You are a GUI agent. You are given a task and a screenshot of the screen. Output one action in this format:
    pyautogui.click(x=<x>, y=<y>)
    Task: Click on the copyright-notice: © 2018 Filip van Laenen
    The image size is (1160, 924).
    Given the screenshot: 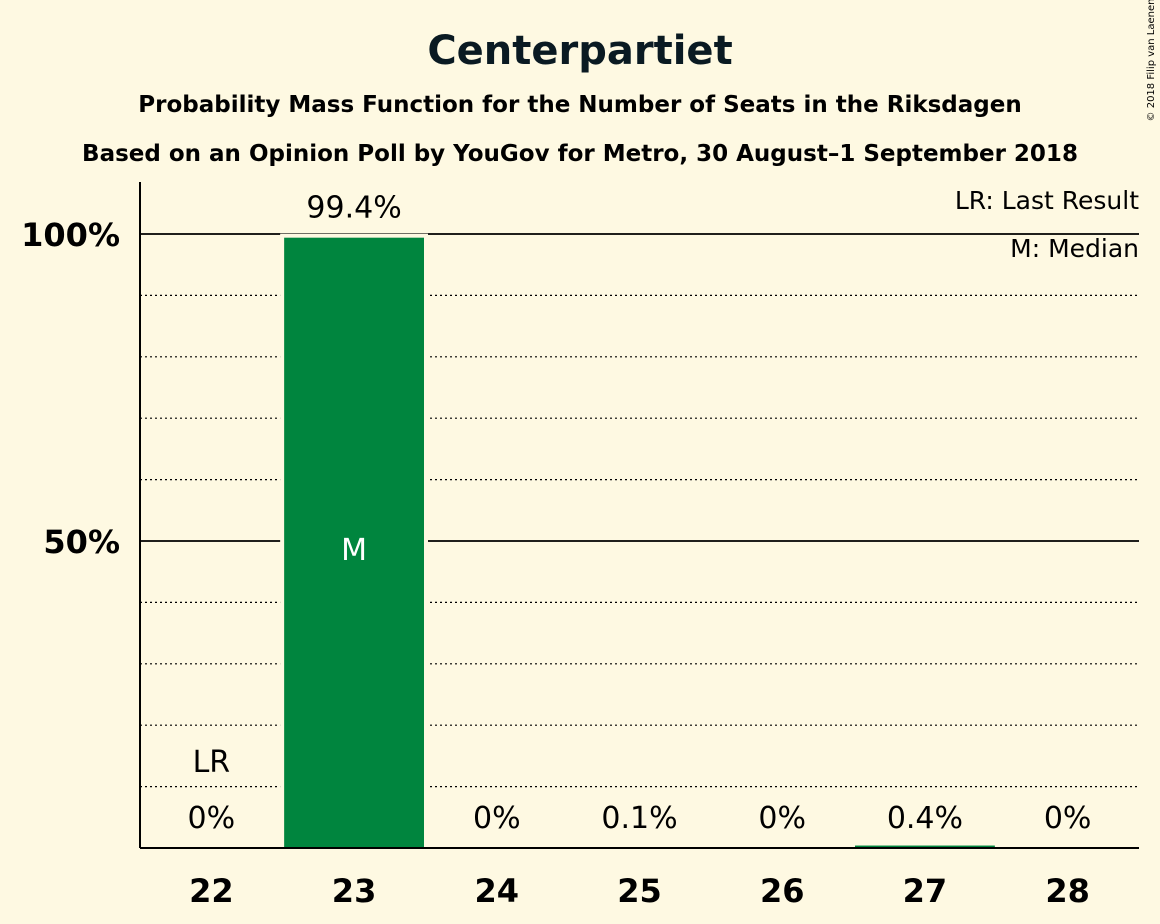 What is the action you would take?
    pyautogui.click(x=1151, y=60)
    